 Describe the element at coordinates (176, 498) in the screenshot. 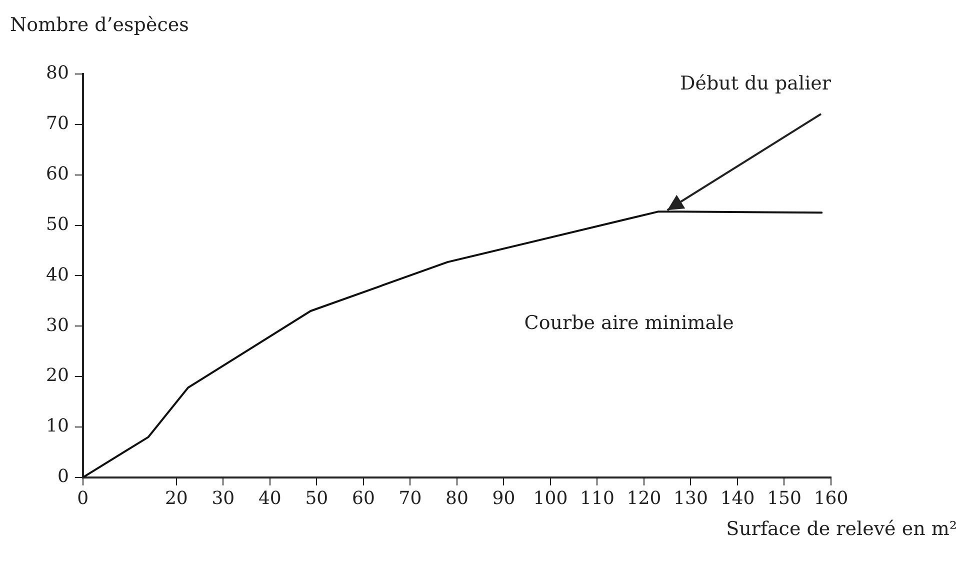

I see `x-tick-label: 20` at that location.